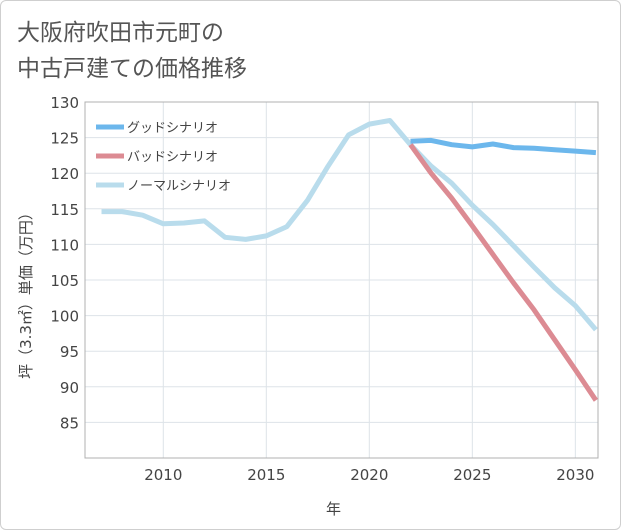 This screenshot has width=621, height=531. What do you see at coordinates (64, 103) in the screenshot?
I see `y-tick-label: 130` at bounding box center [64, 103].